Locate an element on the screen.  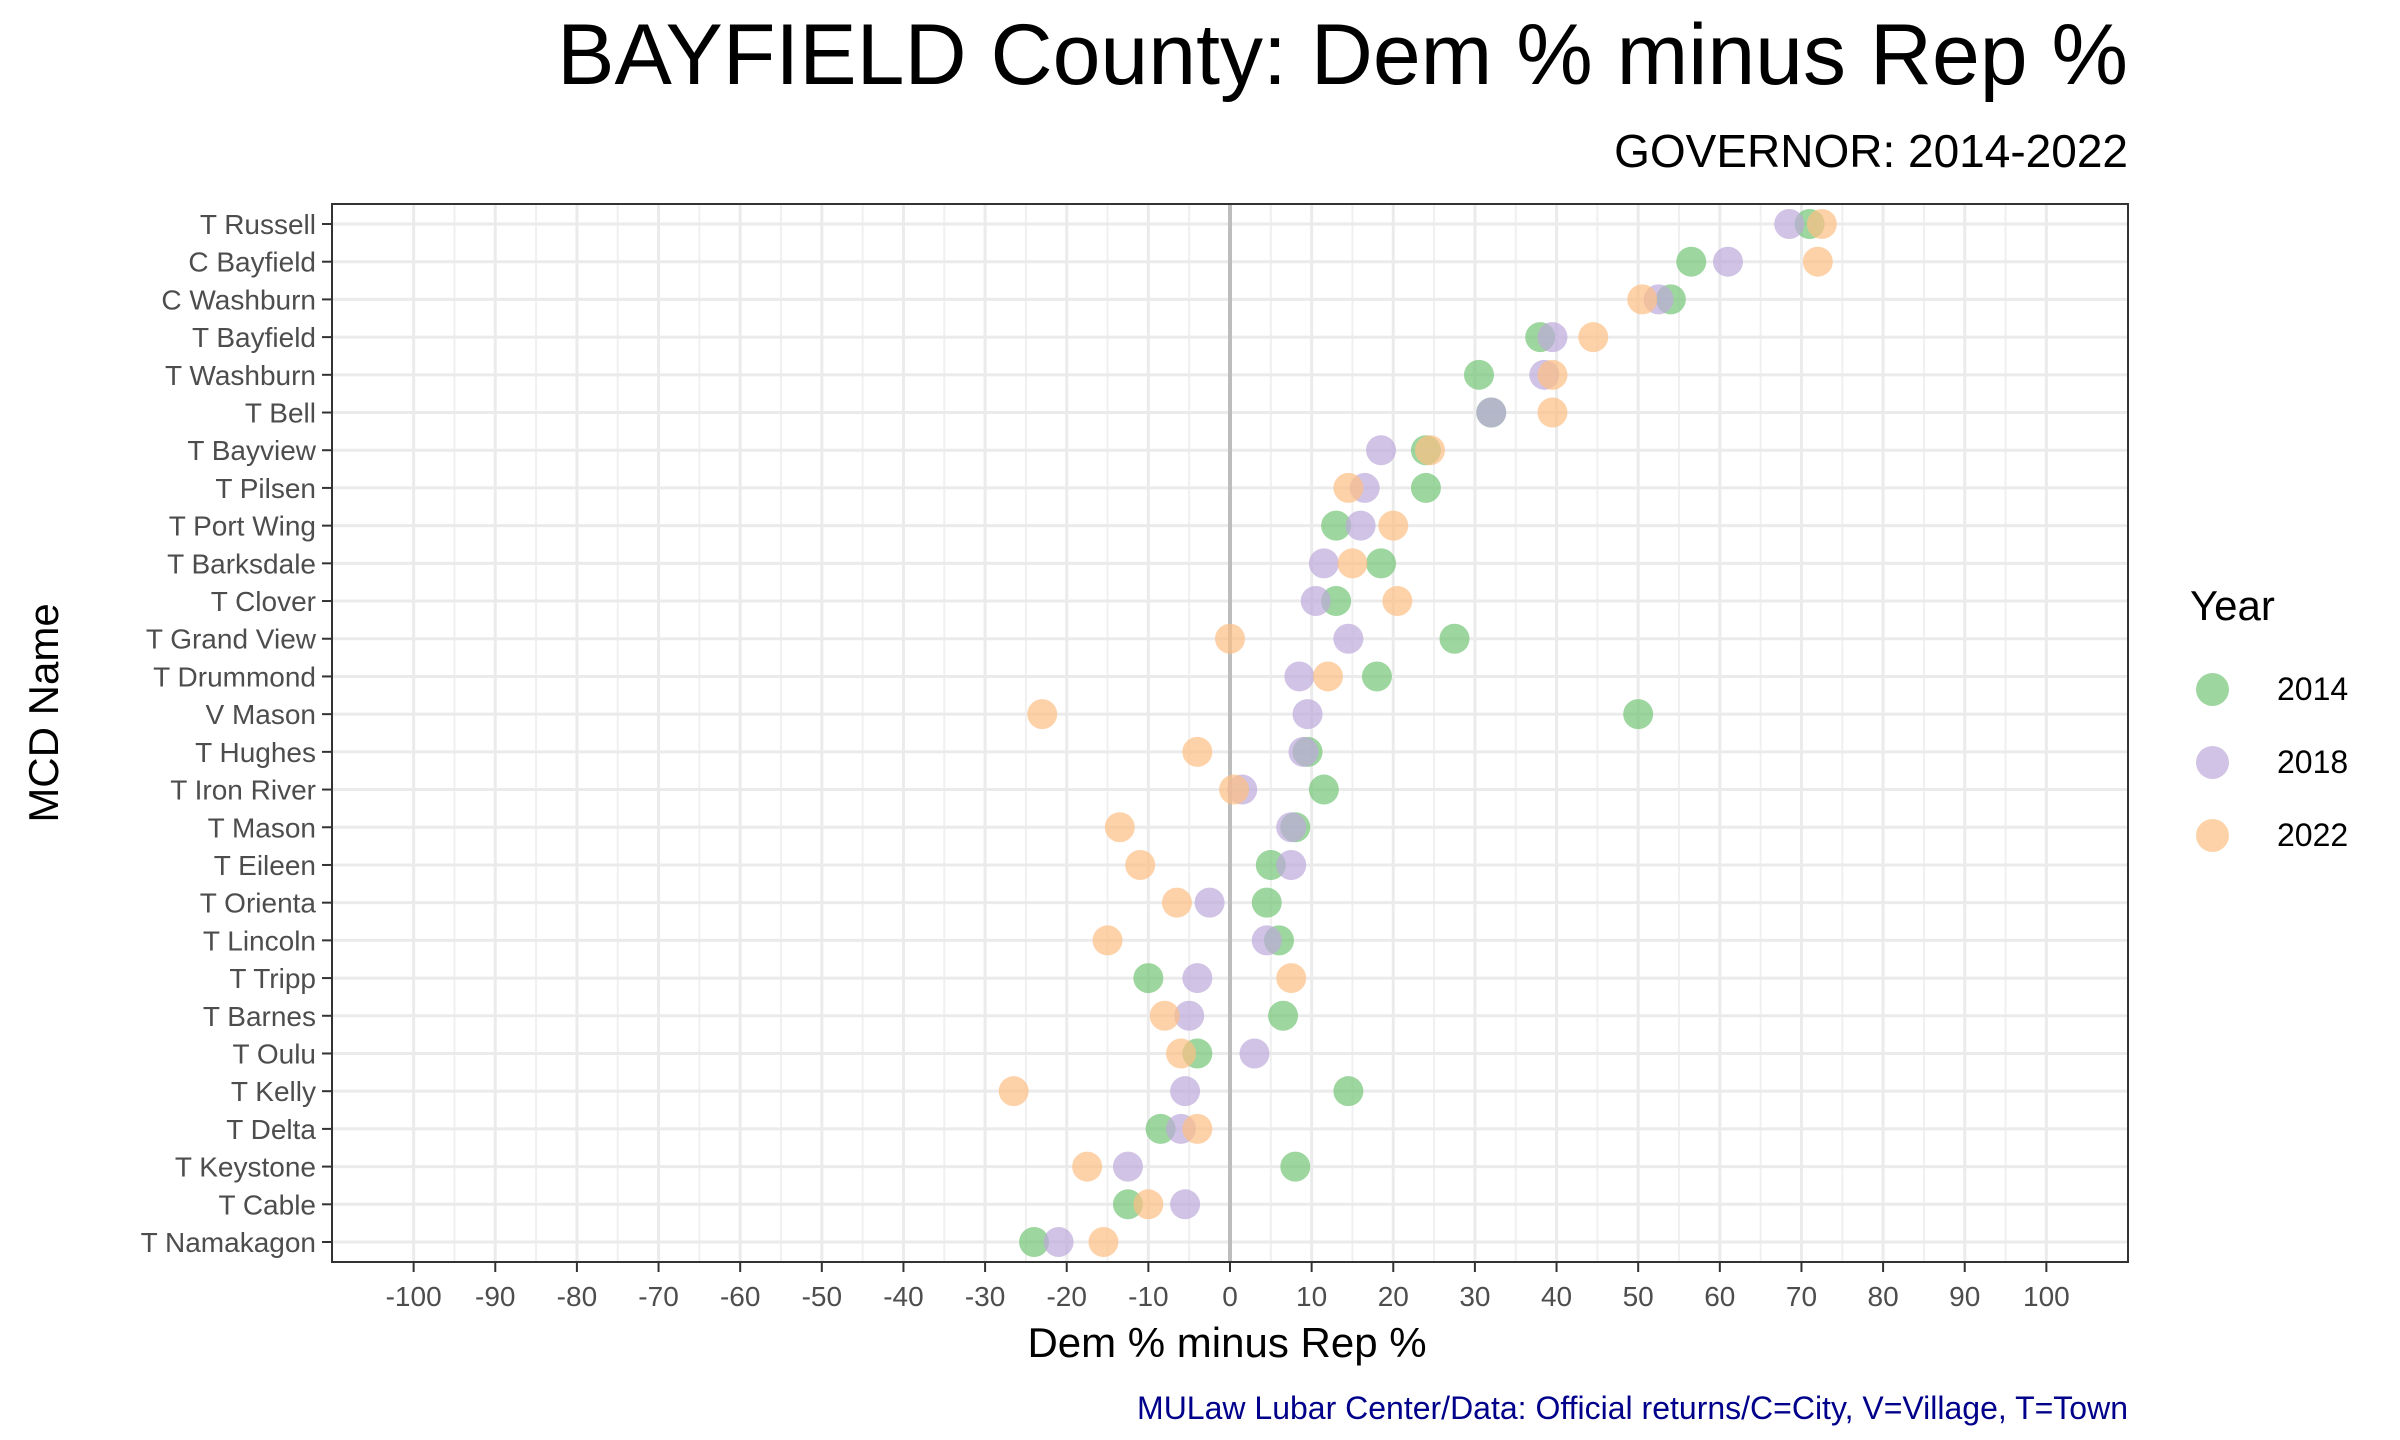
y-tick-label: T Pilsen is located at coordinates (265, 488).